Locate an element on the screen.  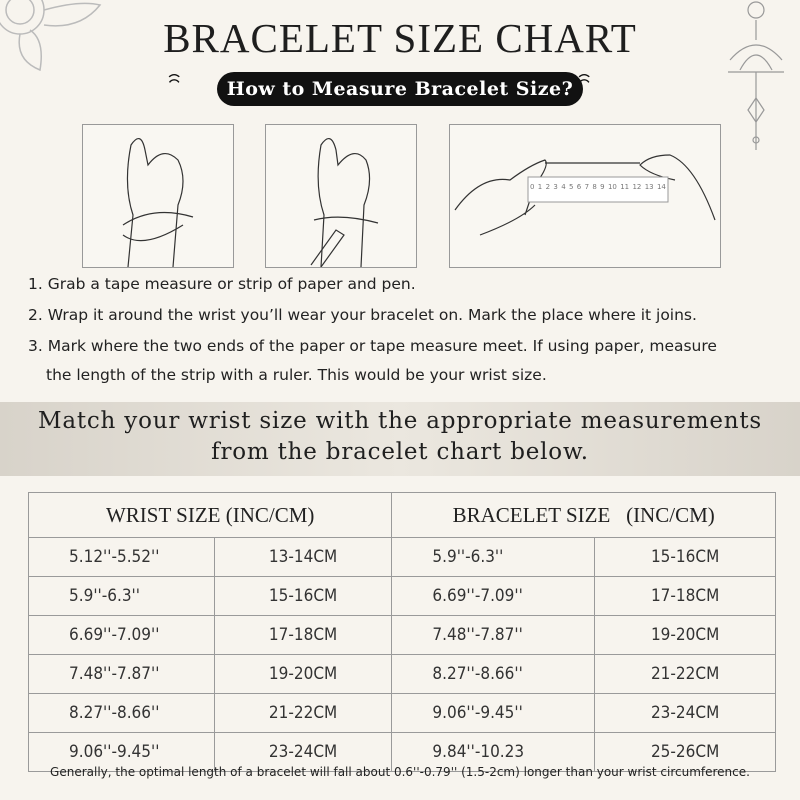
subtitle-pill: How to Measure Bracelet Size? is located at coordinates (400, 89).